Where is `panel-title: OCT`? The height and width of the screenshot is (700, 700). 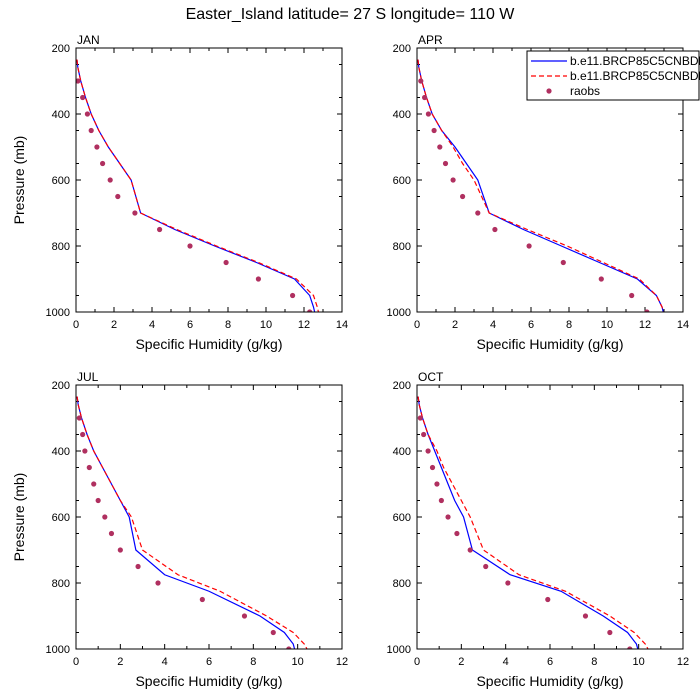 panel-title: OCT is located at coordinates (431, 377).